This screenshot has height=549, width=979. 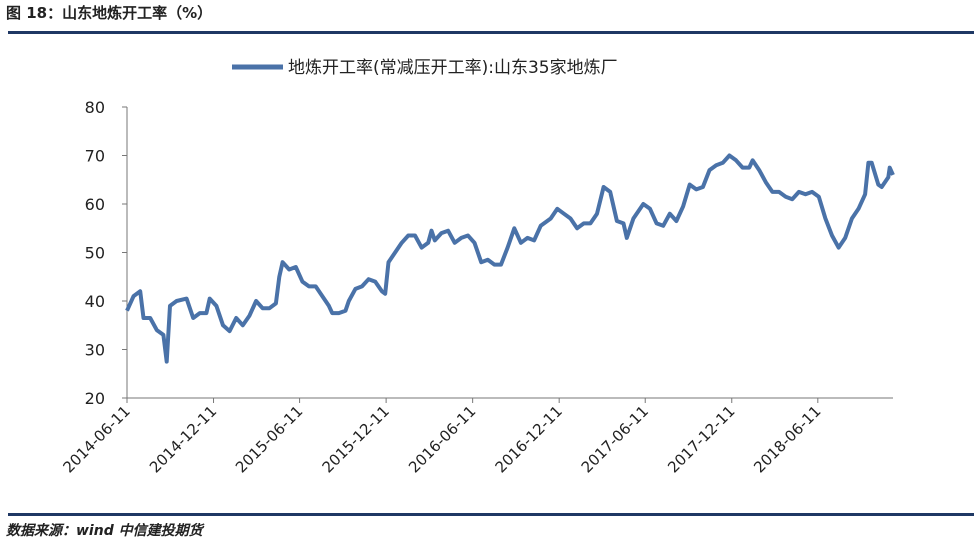 What do you see at coordinates (95, 156) in the screenshot?
I see `y-tick-label: 70` at bounding box center [95, 156].